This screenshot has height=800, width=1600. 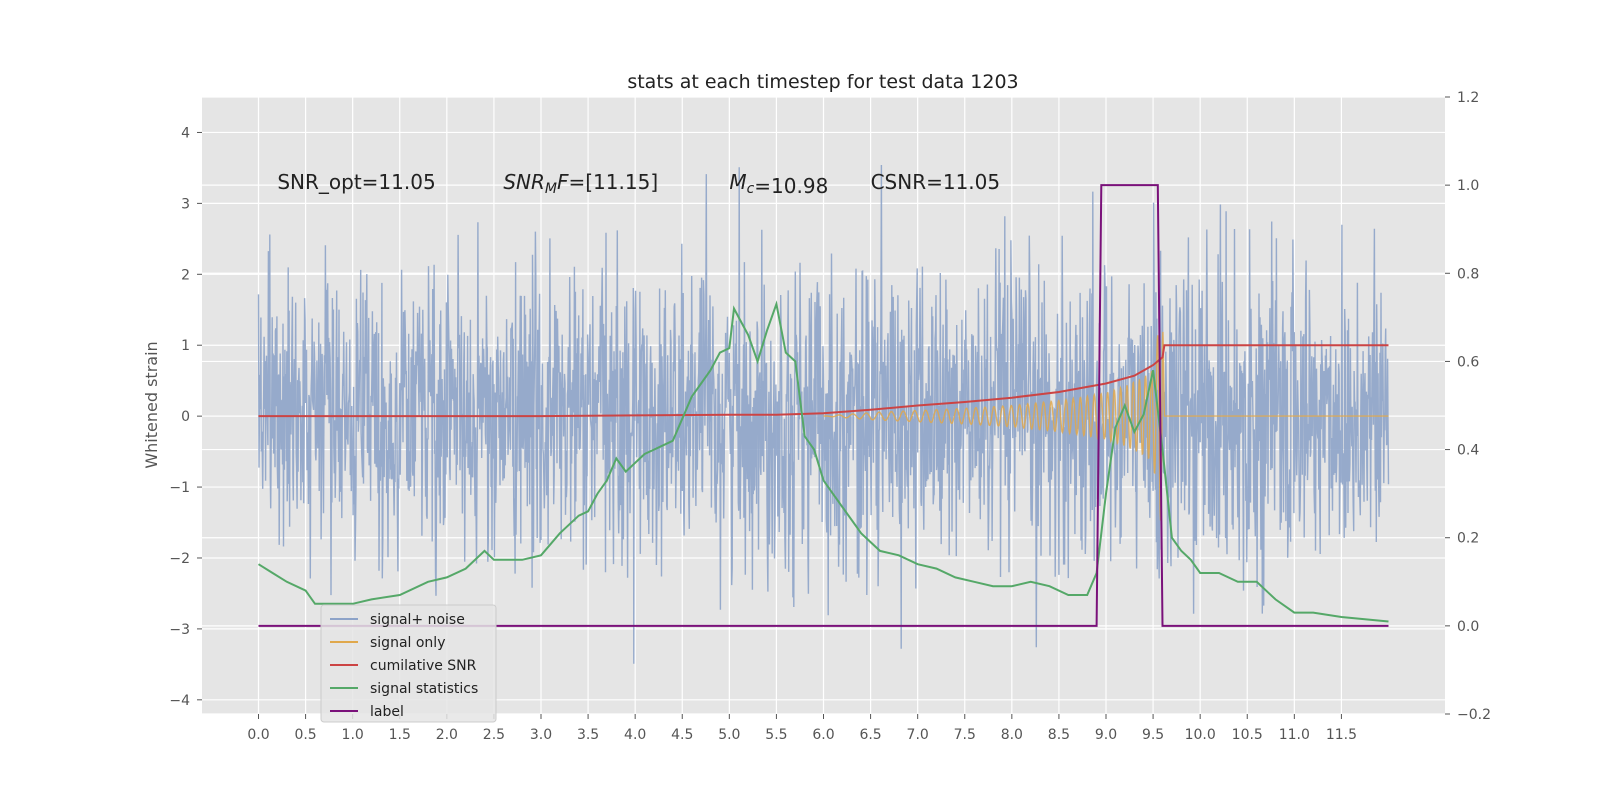 I want to click on annotation-3: CSNR=11.05, so click(x=936, y=182).